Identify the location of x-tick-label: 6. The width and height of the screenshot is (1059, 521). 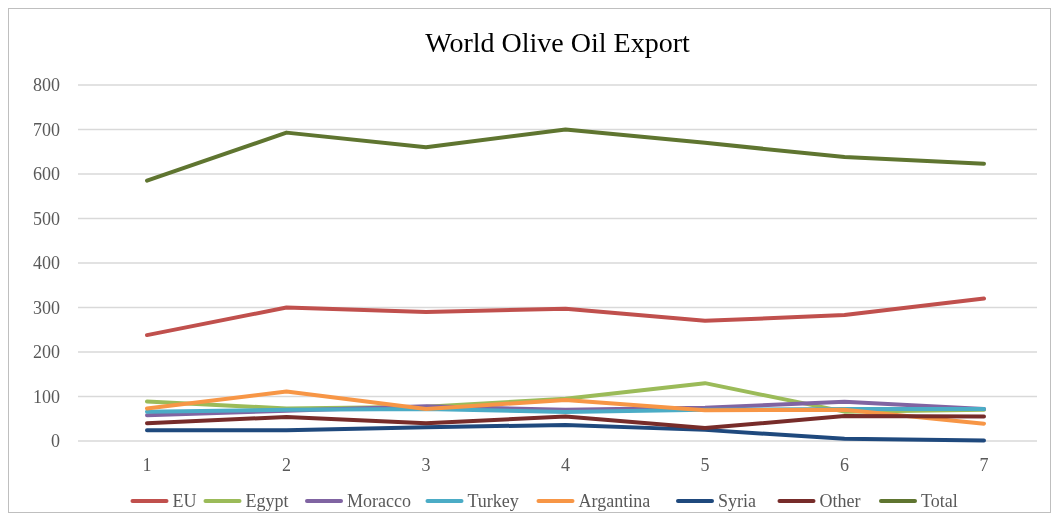
(844, 465).